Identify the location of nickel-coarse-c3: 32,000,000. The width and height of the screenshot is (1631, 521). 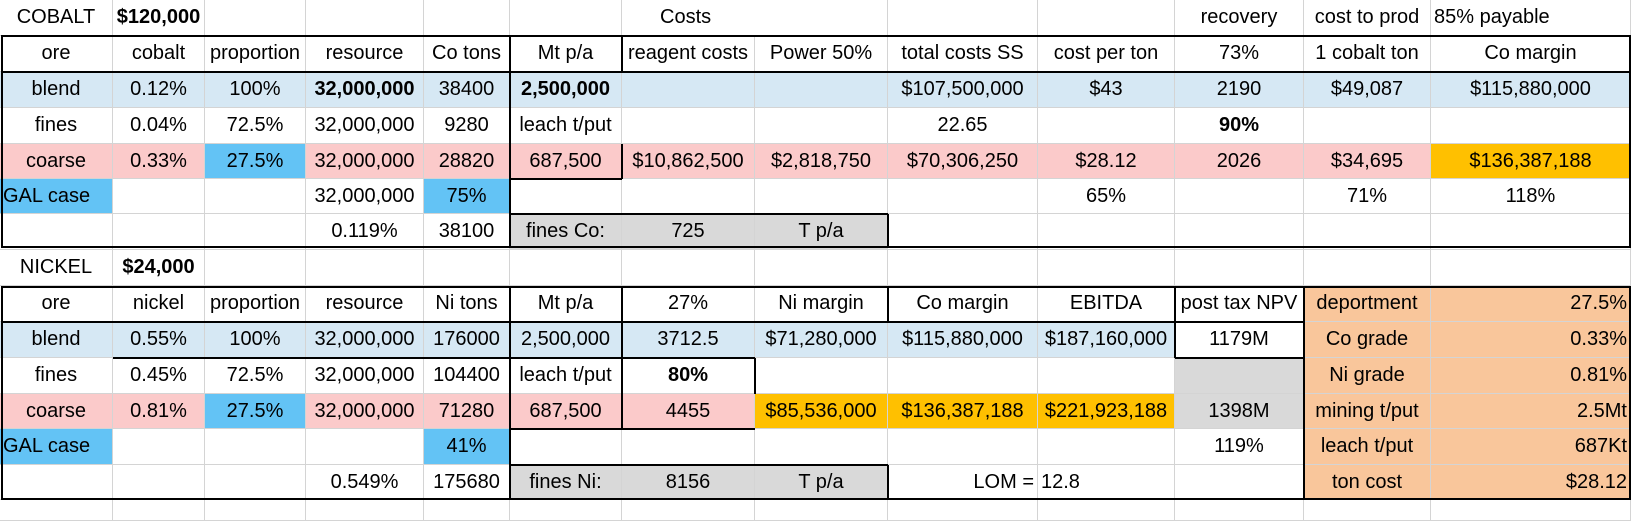
(365, 411).